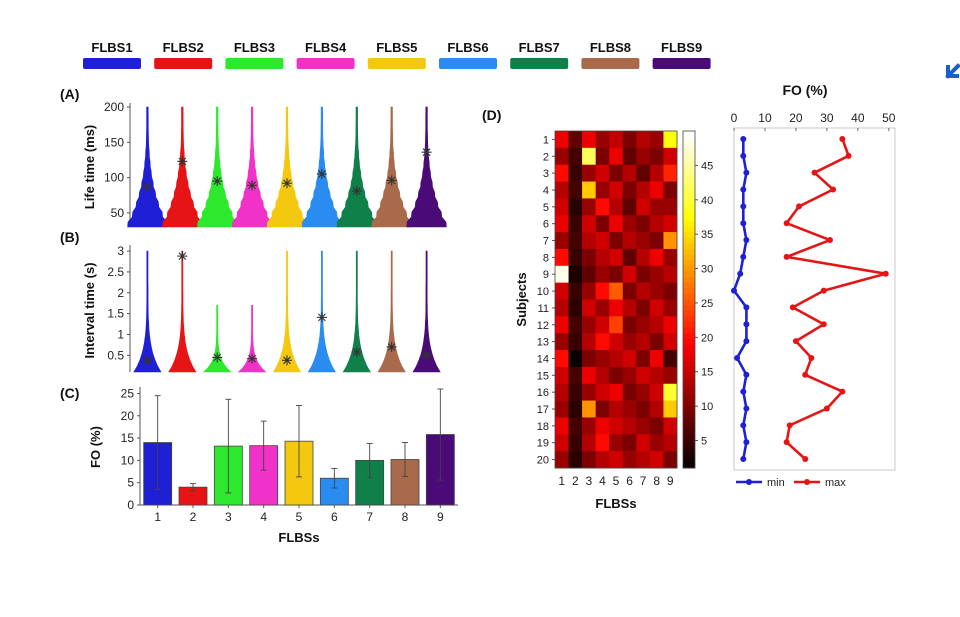 This screenshot has height=617, width=960. Describe the element at coordinates (707, 270) in the screenshot. I see `colorbar-tick-label-5: 30` at that location.